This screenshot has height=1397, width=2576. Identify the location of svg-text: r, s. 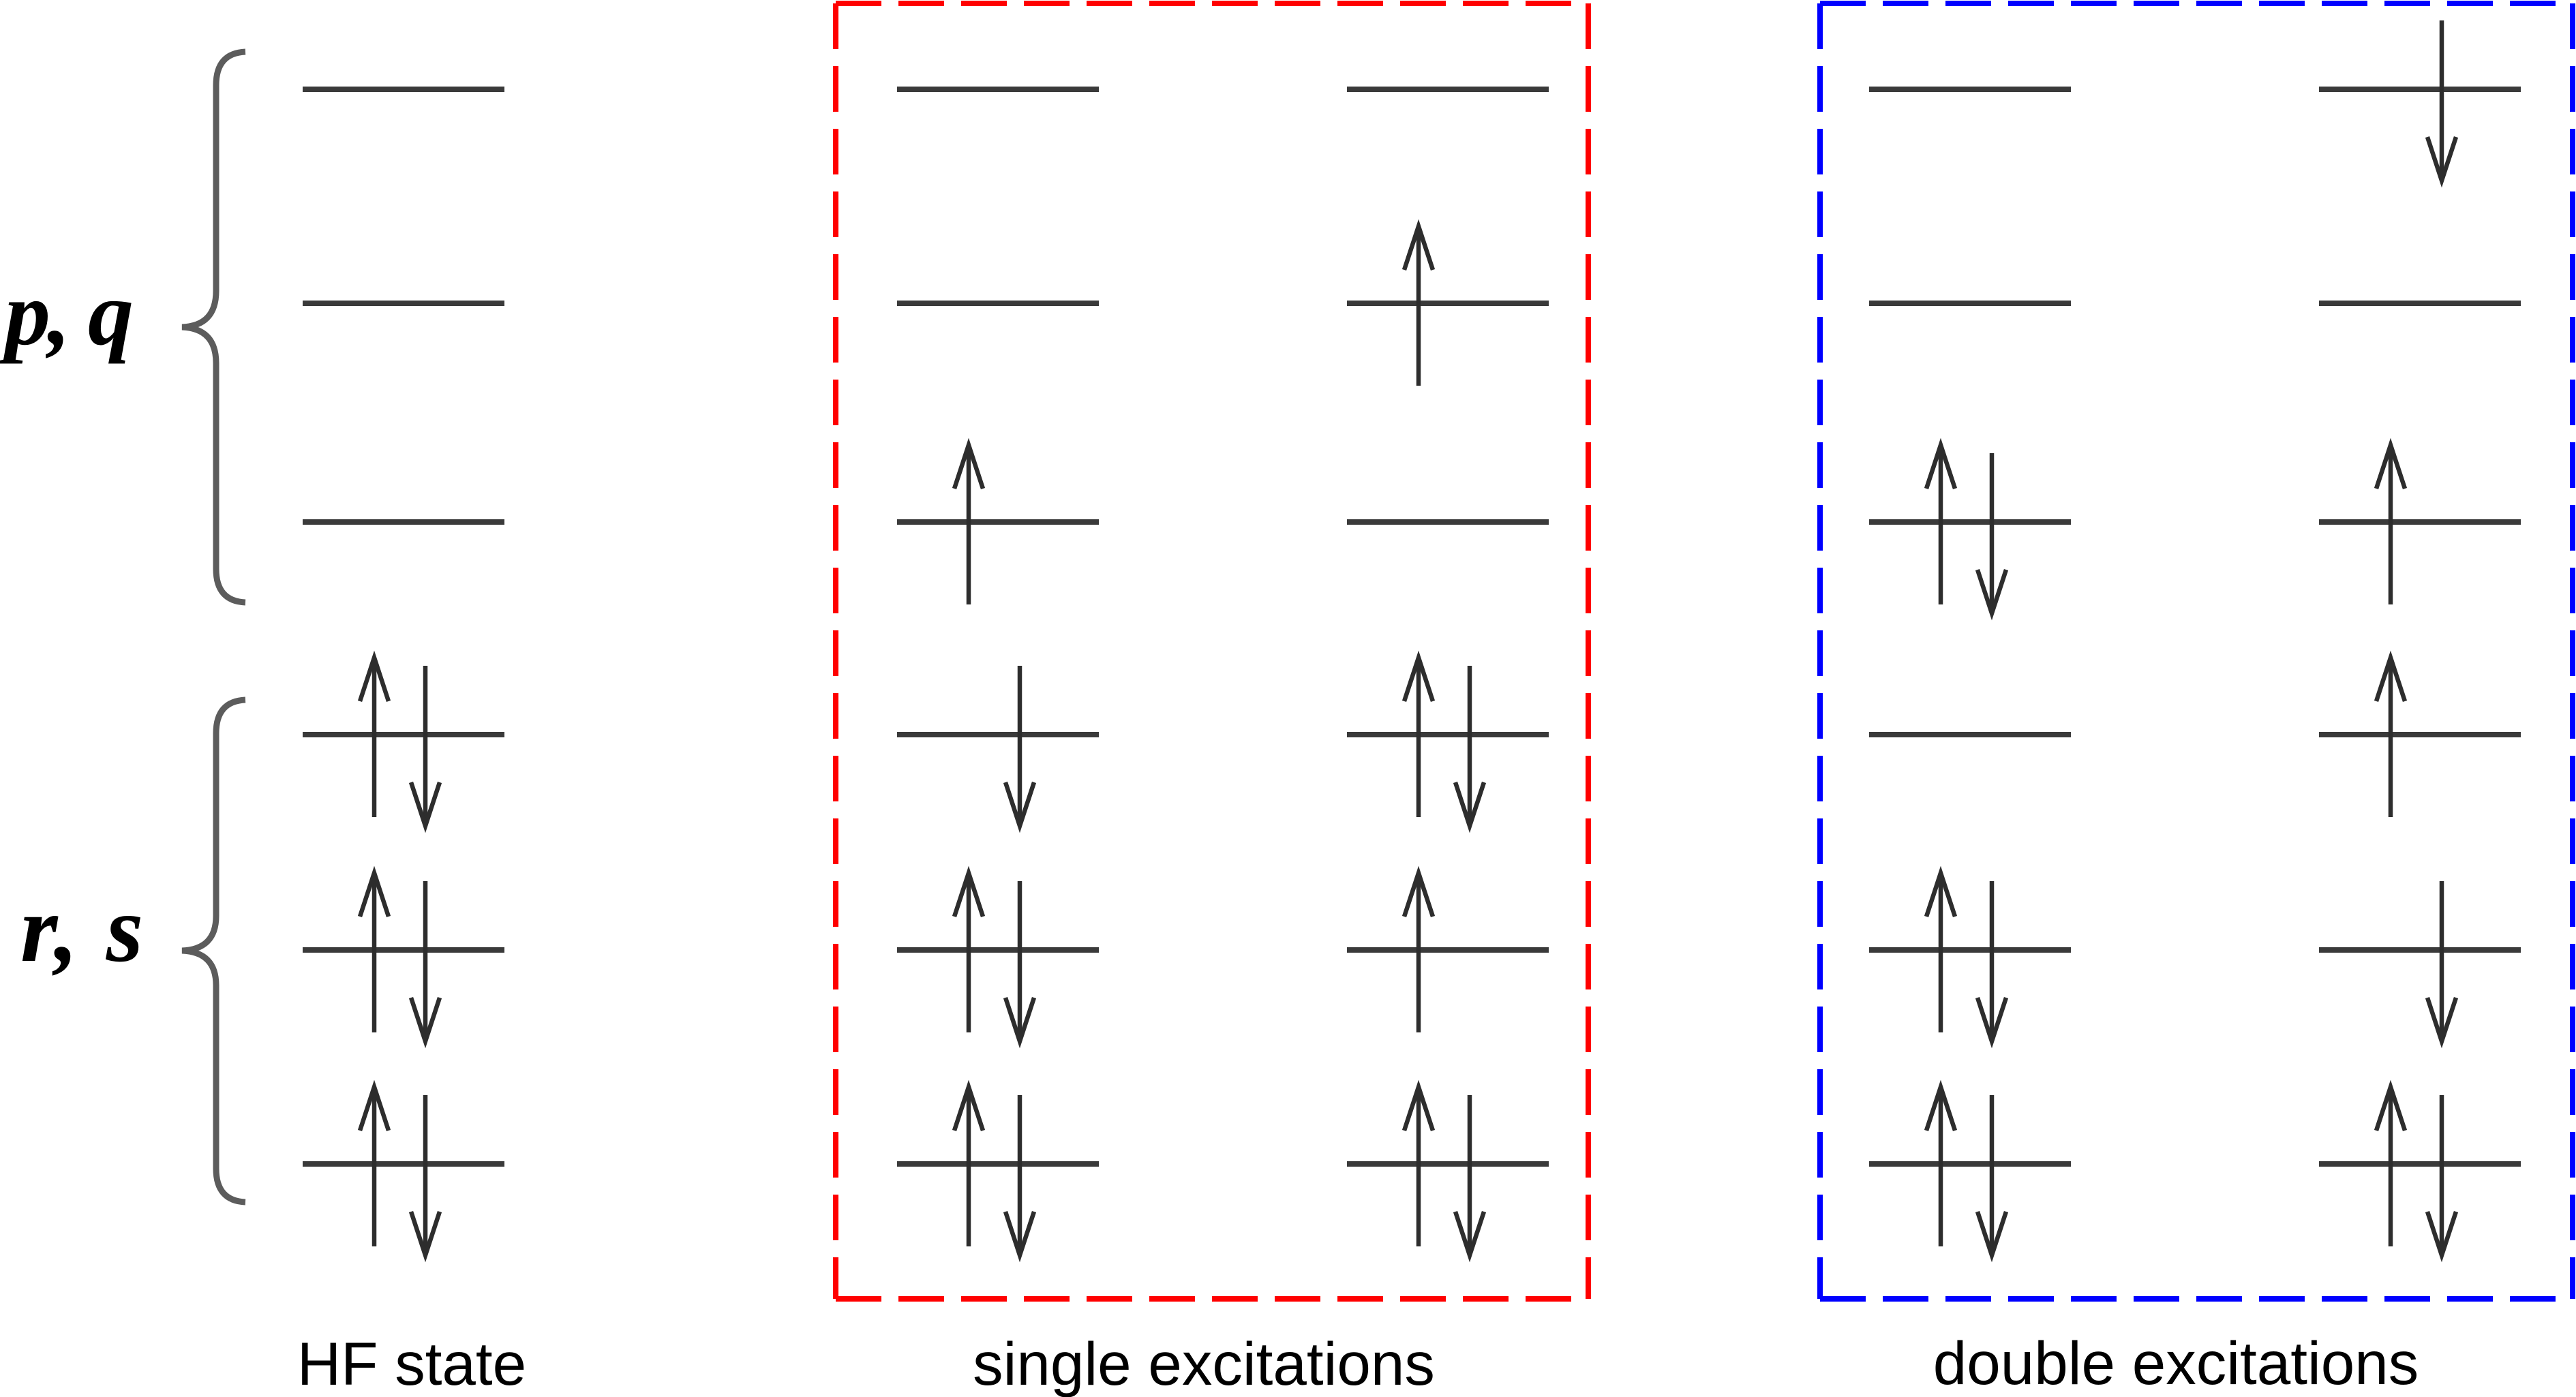
(82, 929).